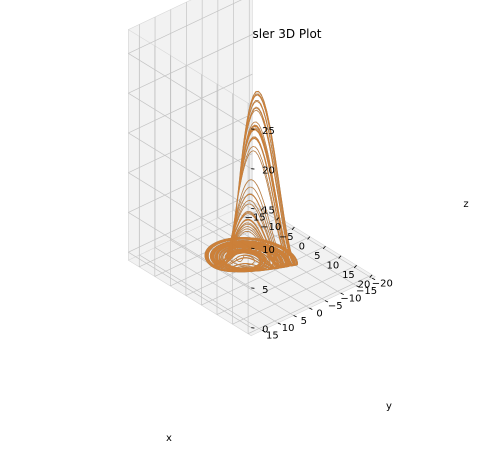  What do you see at coordinates (465, 204) in the screenshot?
I see `z-axis-label: z` at bounding box center [465, 204].